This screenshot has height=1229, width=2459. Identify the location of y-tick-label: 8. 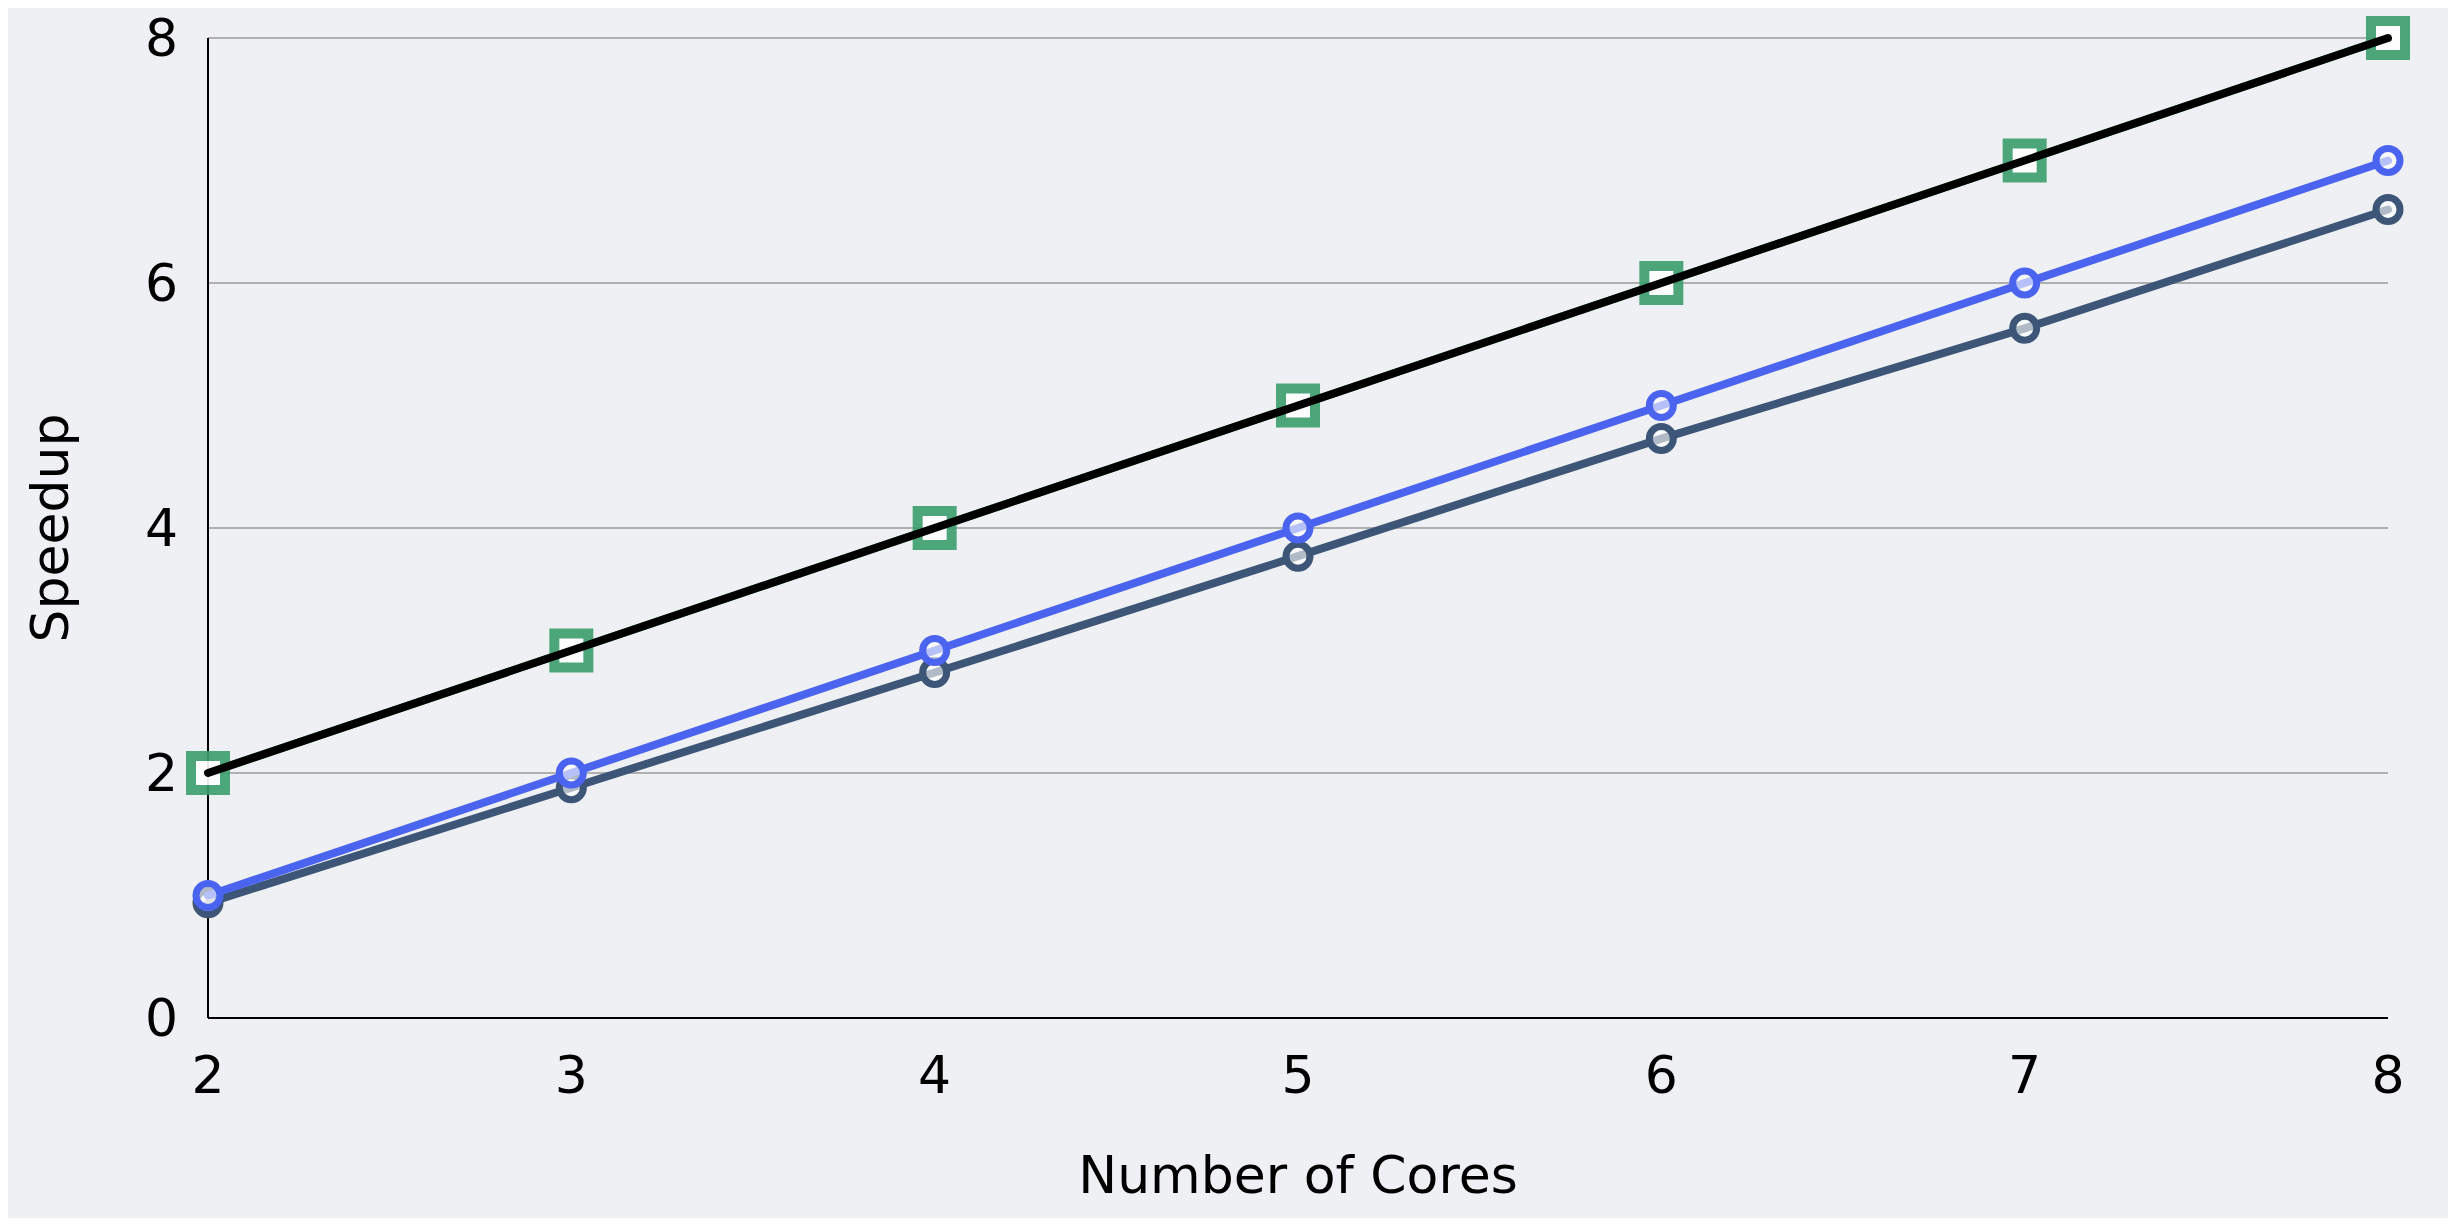
(161, 38).